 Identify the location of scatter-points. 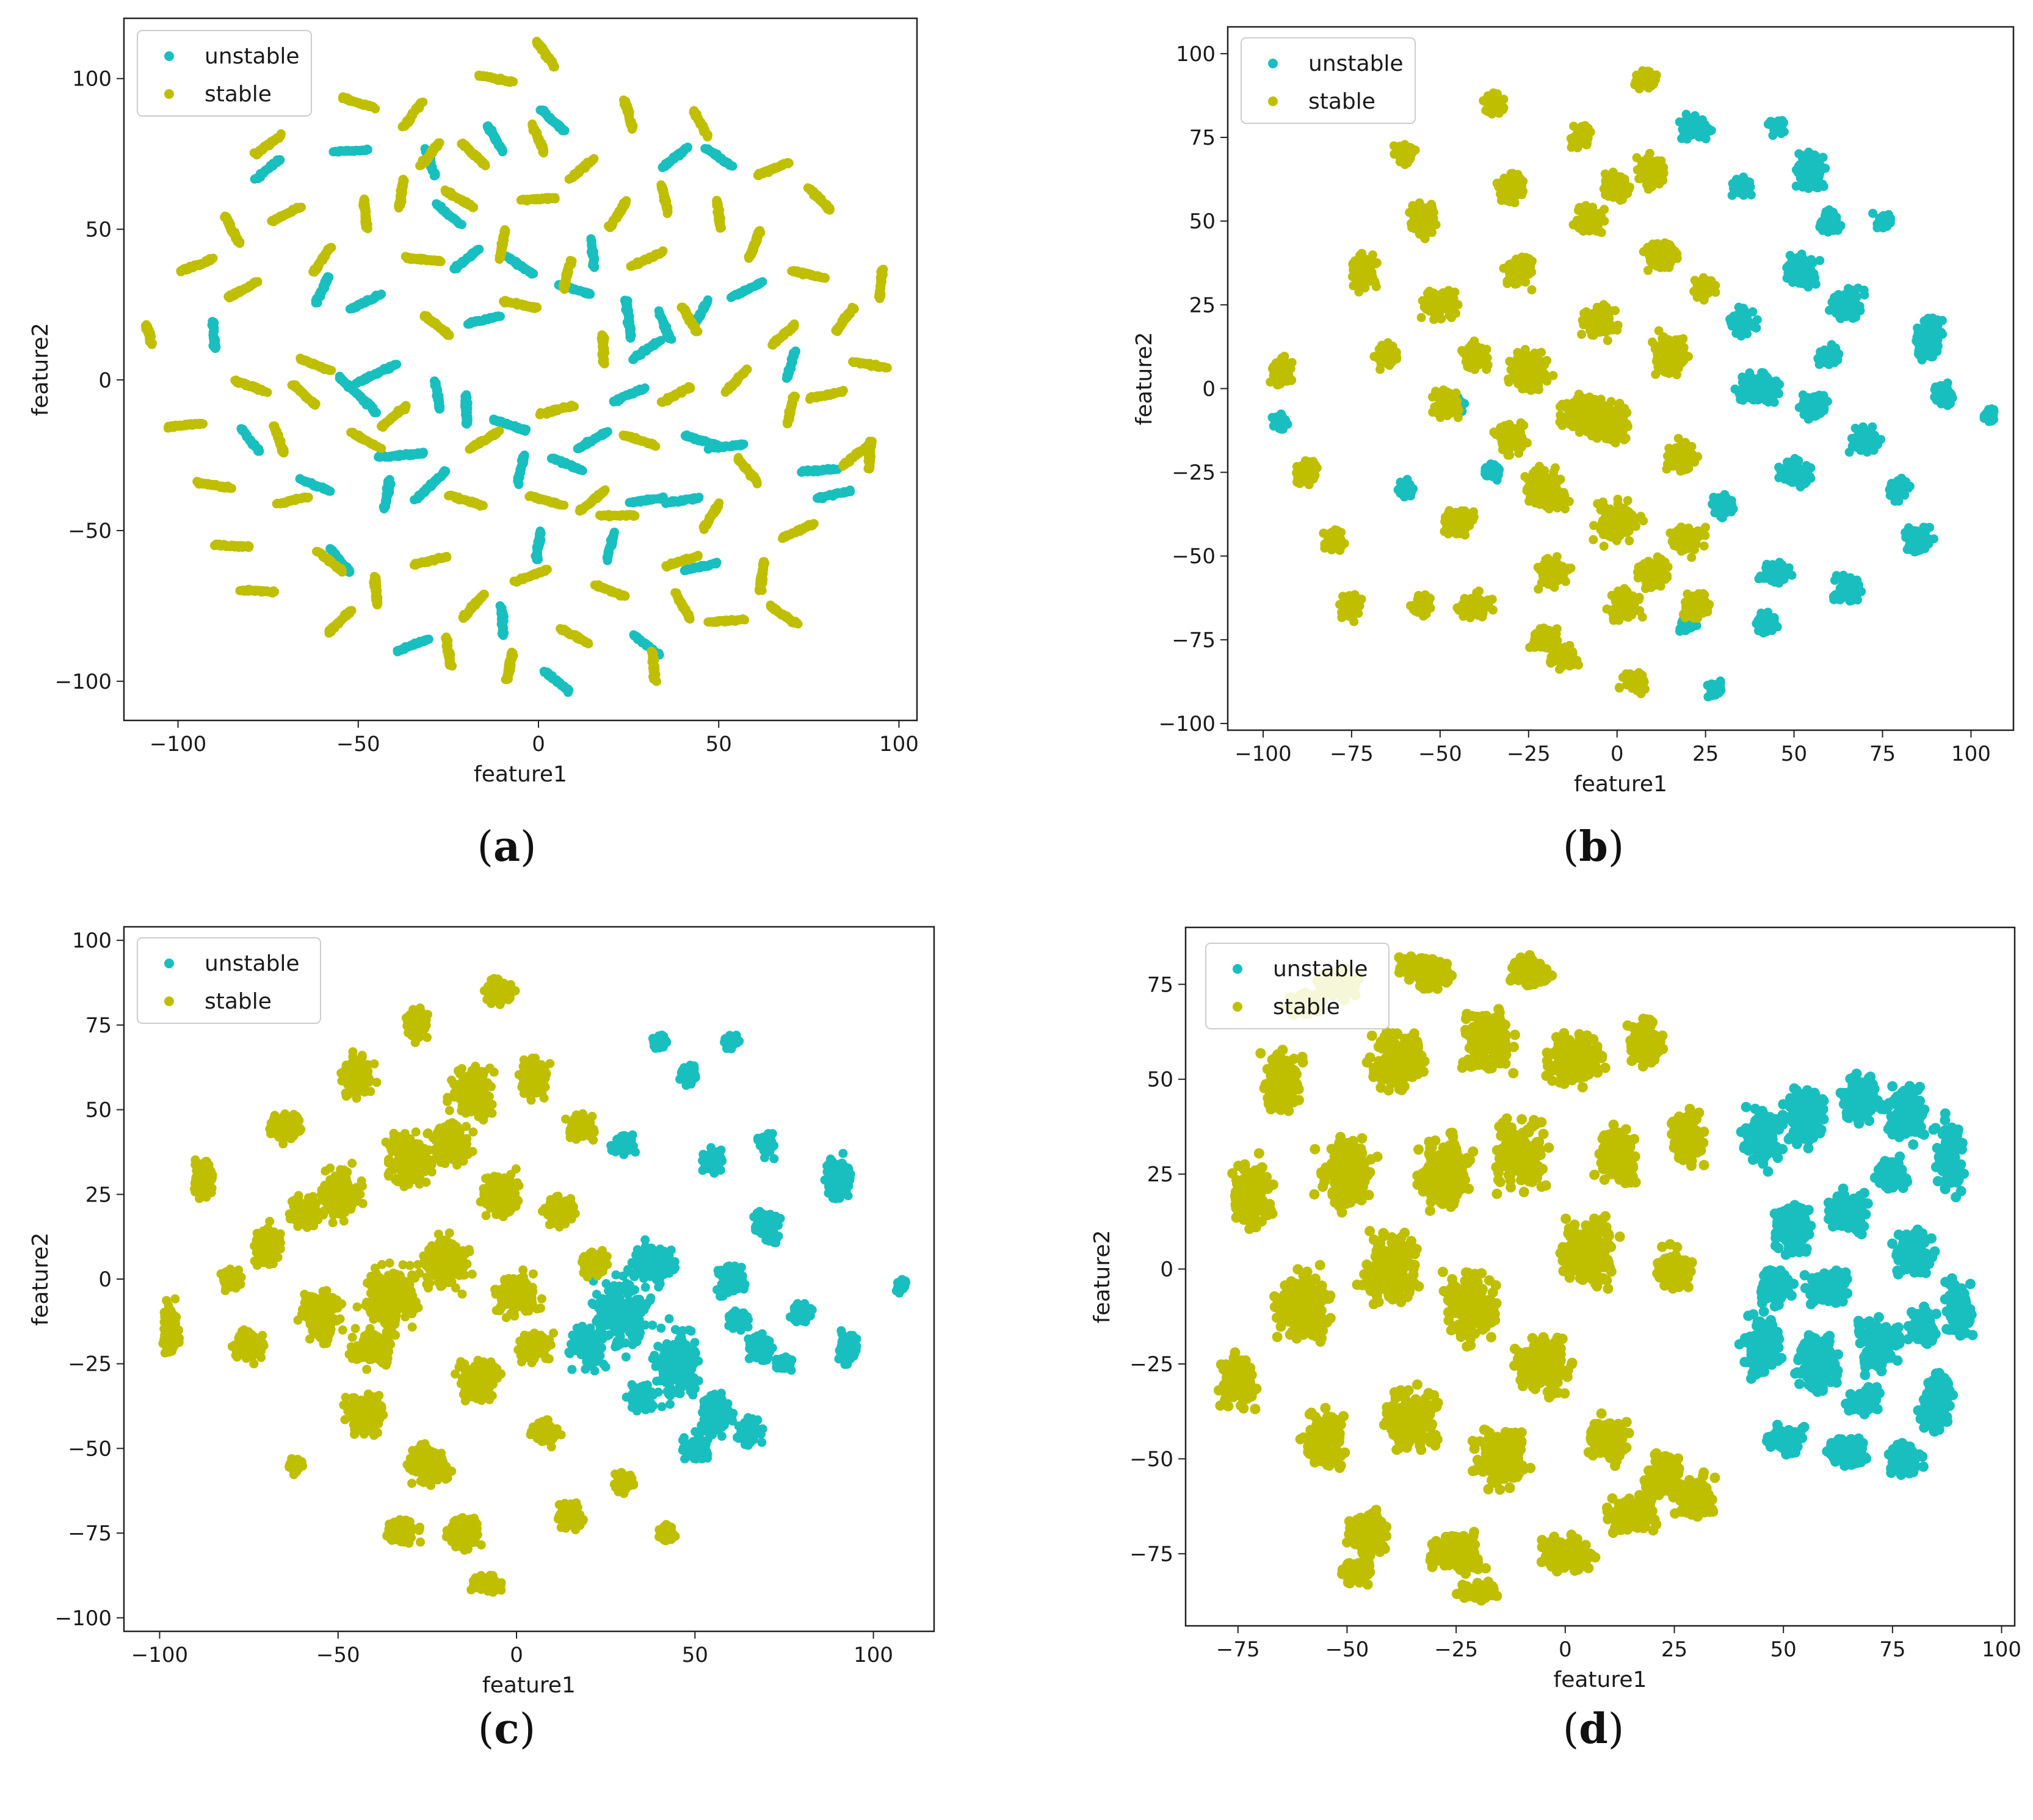
(516, 367).